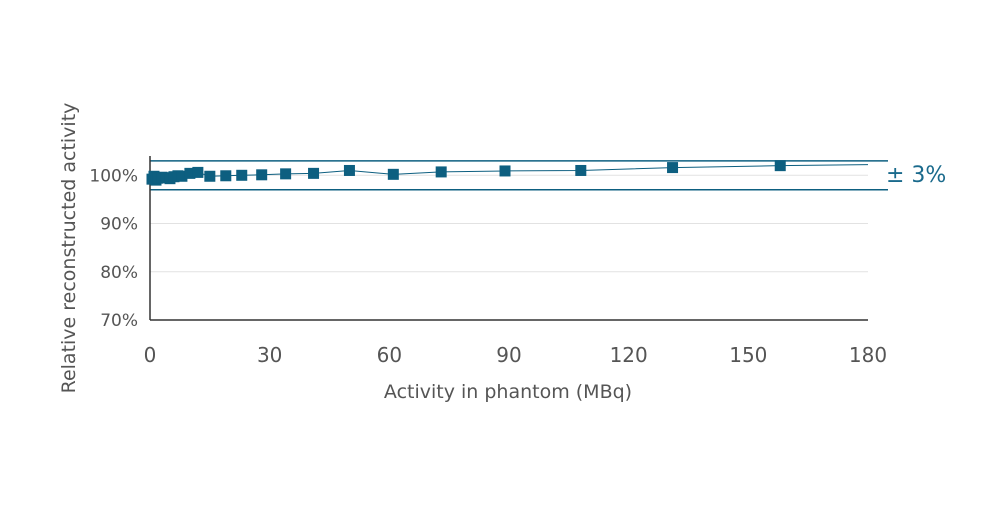  What do you see at coordinates (269, 355) in the screenshot?
I see `x-tick-label: 30` at bounding box center [269, 355].